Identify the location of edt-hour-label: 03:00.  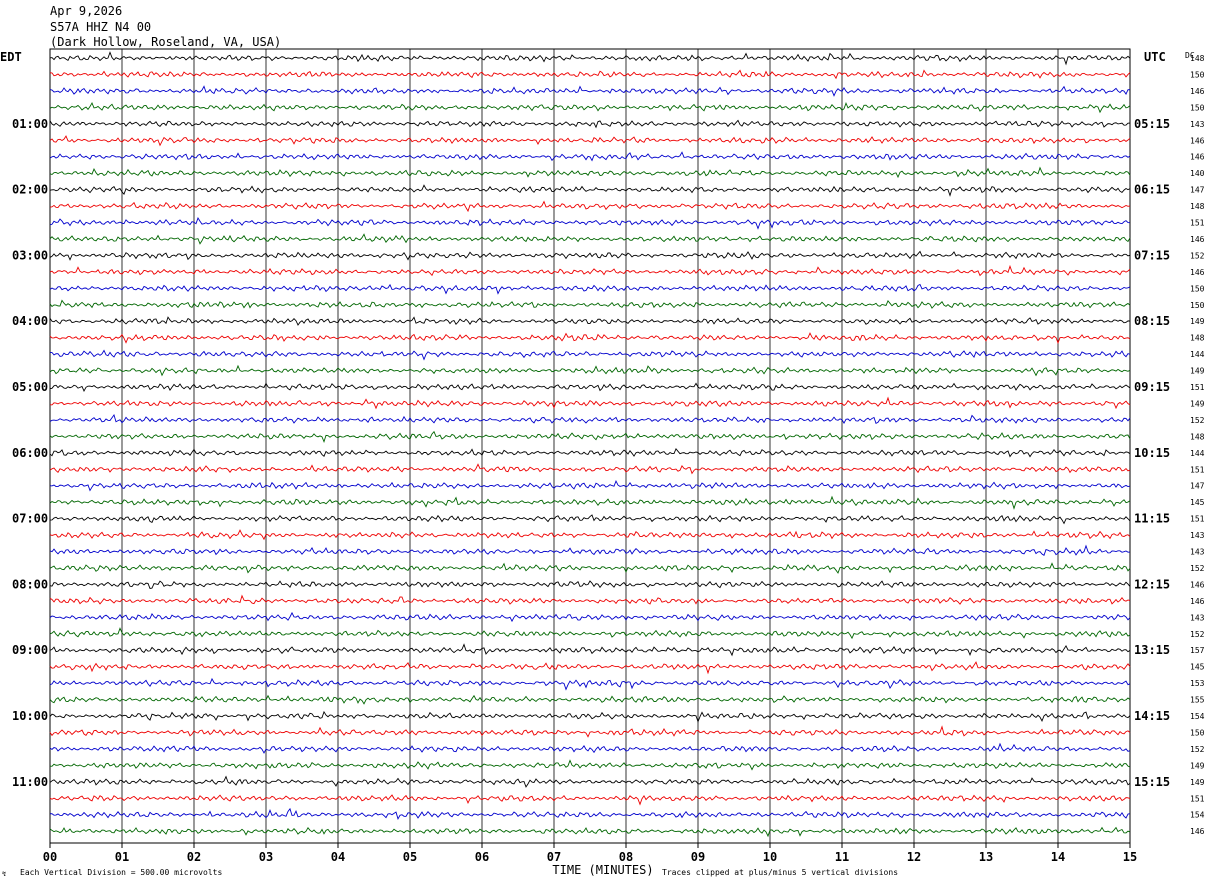
(30, 255).